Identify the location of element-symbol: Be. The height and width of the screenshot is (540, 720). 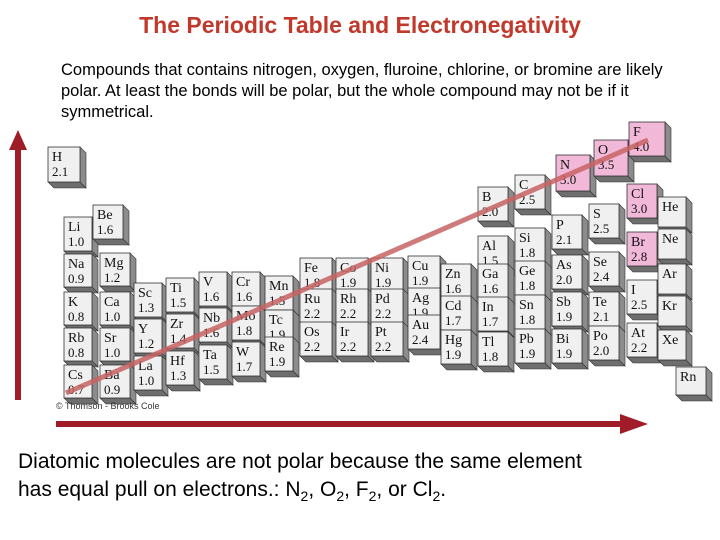
(105, 215).